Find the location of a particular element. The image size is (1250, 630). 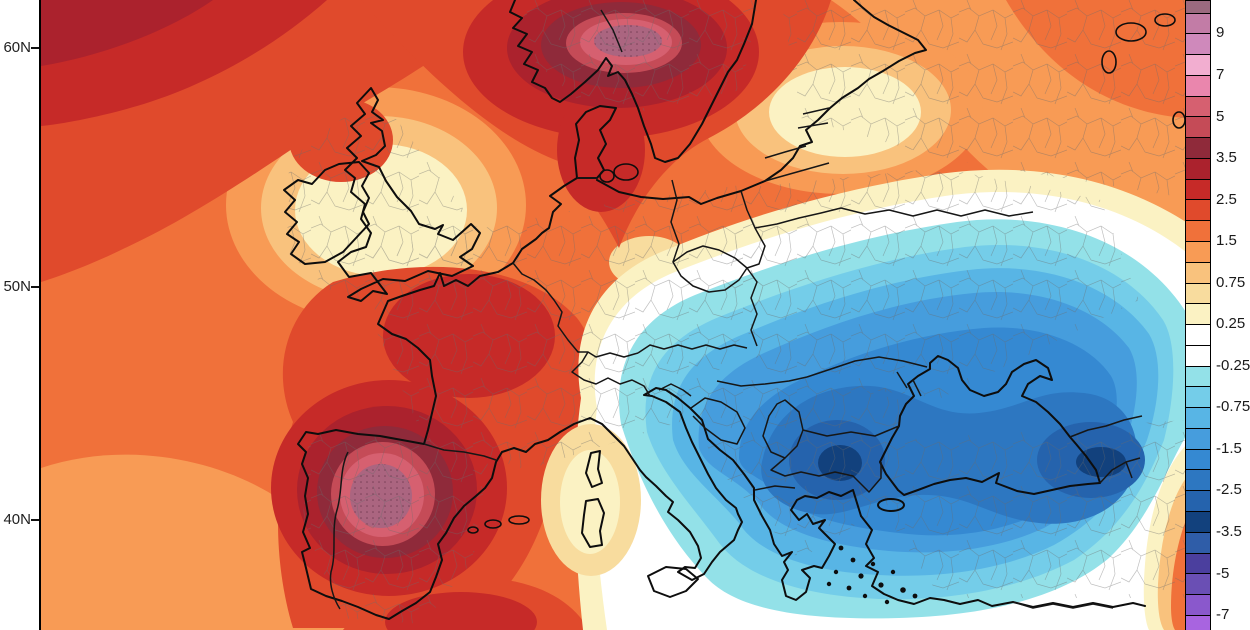

colorbar-tick-label: -2.5 is located at coordinates (1229, 490).